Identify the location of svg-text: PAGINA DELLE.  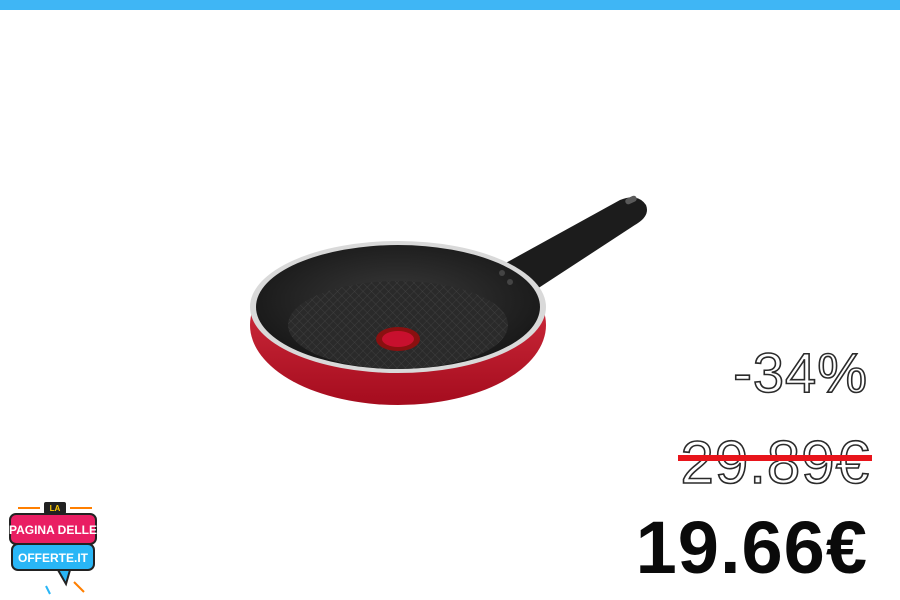
(53, 530).